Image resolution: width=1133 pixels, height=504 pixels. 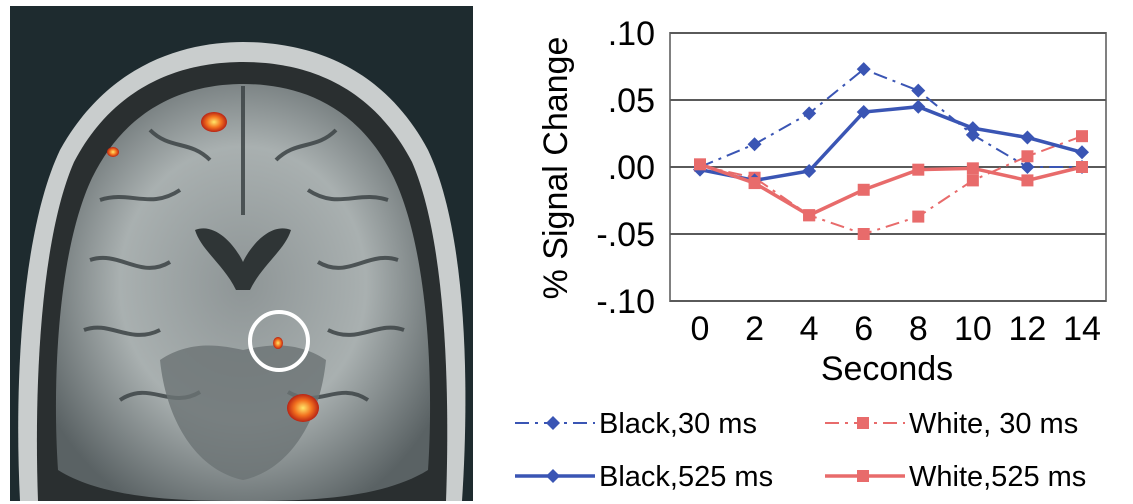 I want to click on y-axis-label: % Signal Change, so click(x=556, y=168).